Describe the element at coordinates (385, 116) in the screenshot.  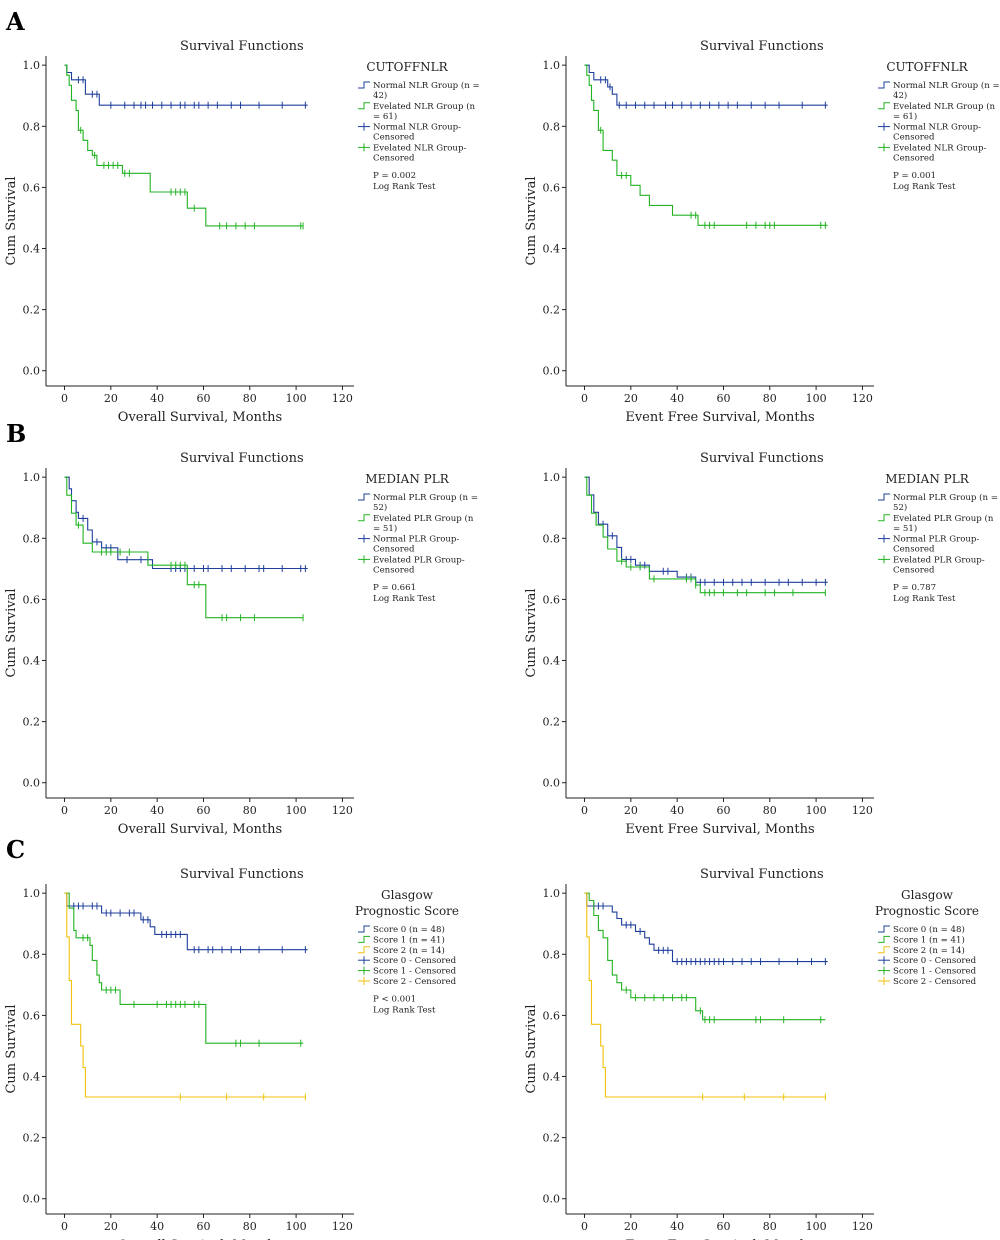
I see `legend-entry: = 61)` at that location.